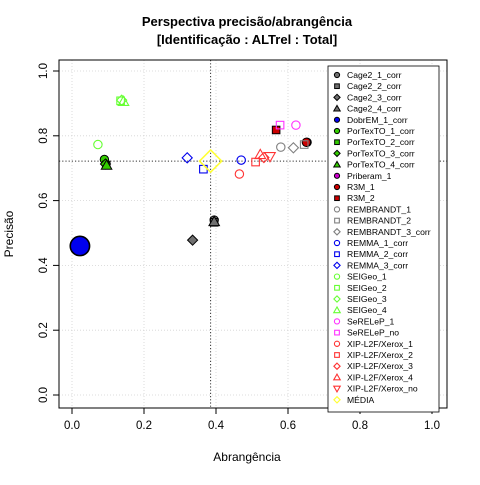 The image size is (480, 485). I want to click on legend-label: REMBRANDT_1, so click(379, 209).